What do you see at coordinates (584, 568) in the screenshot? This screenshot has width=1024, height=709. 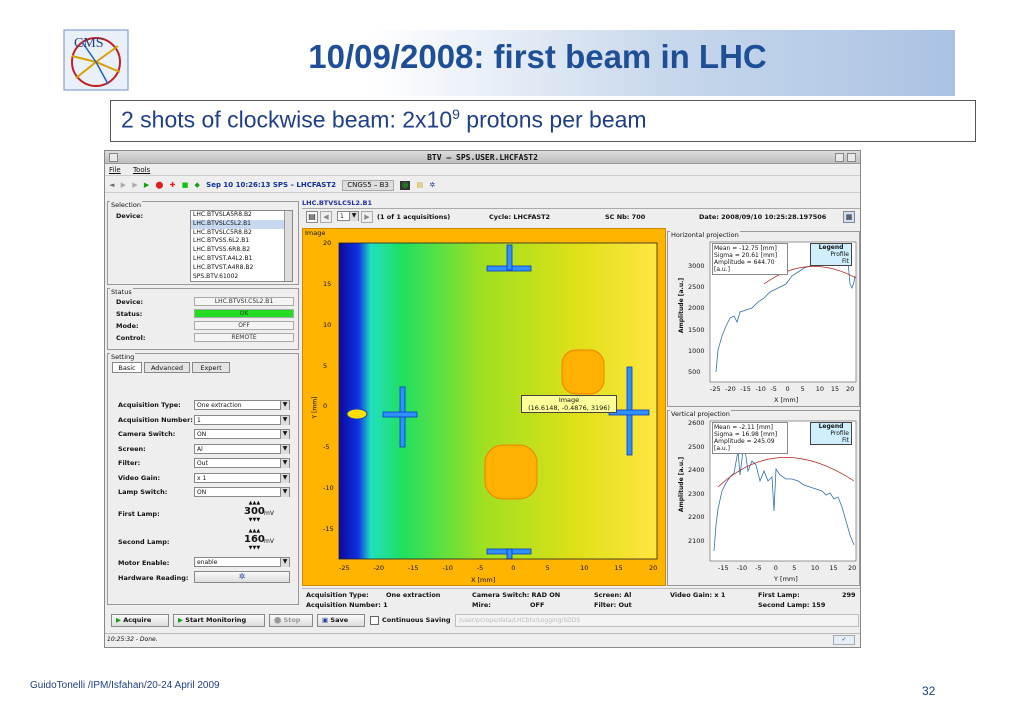 I see `x-tick-label: 10` at bounding box center [584, 568].